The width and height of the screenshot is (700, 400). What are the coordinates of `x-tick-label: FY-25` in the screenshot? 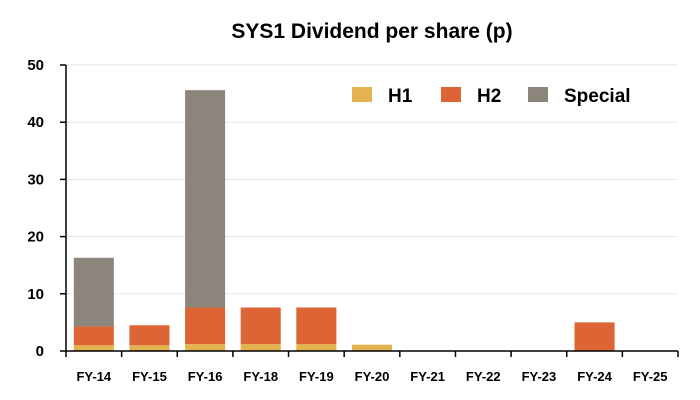 It's located at (650, 376).